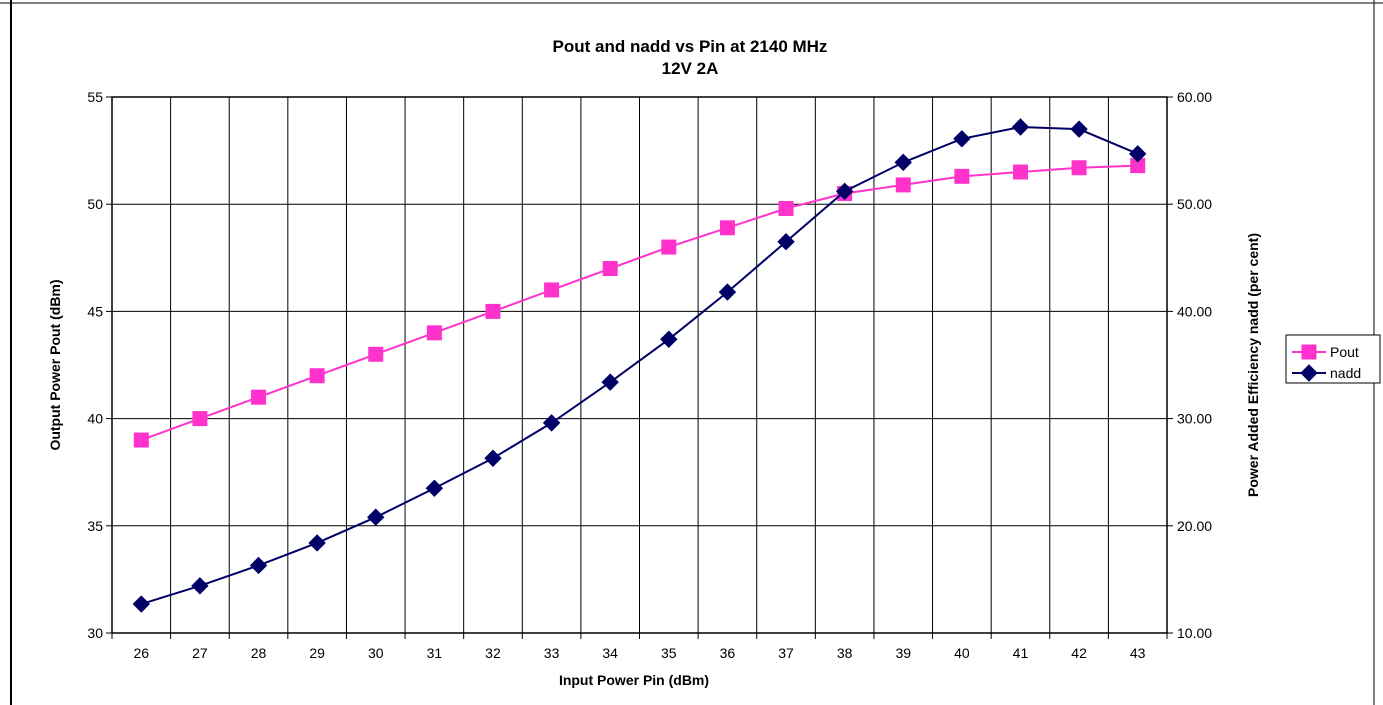 The height and width of the screenshot is (705, 1383). Describe the element at coordinates (1345, 373) in the screenshot. I see `legend-label-nadd: nadd` at that location.